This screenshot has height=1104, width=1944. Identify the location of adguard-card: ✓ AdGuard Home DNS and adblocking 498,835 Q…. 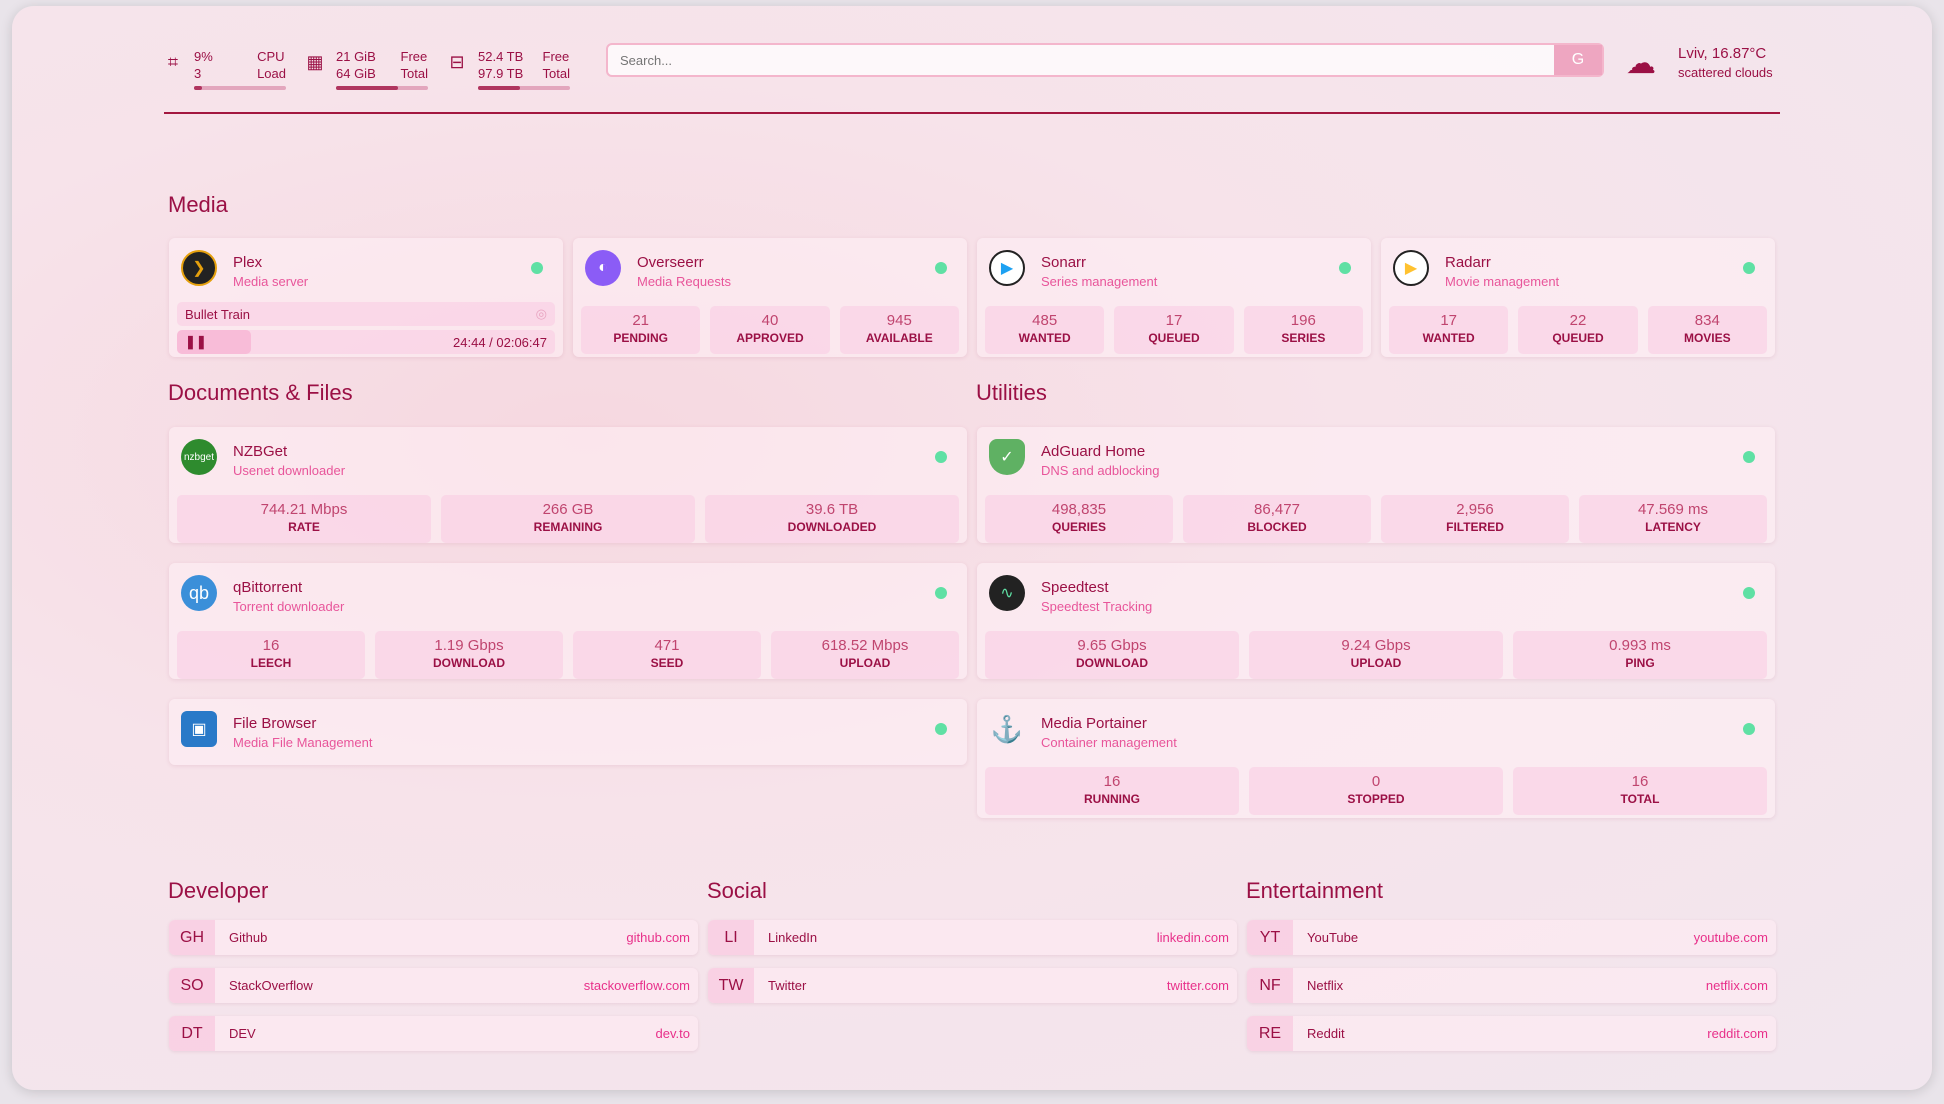
(1376, 485).